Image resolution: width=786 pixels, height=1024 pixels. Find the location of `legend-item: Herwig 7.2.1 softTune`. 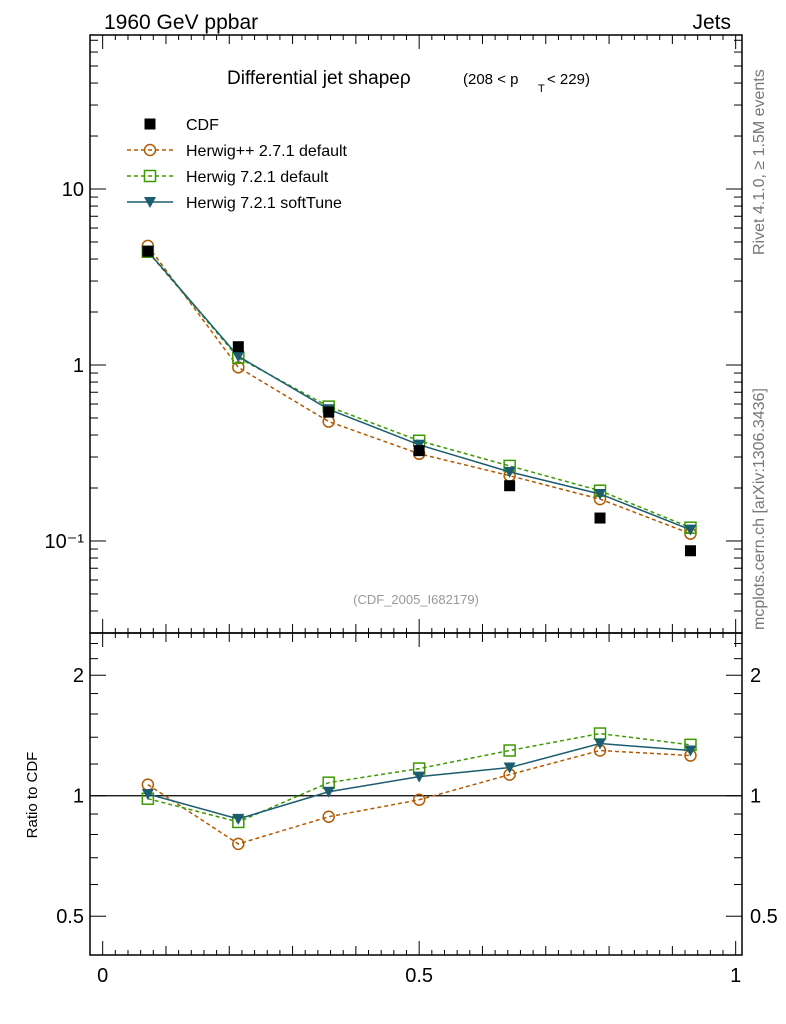

legend-item: Herwig 7.2.1 softTune is located at coordinates (234, 203).